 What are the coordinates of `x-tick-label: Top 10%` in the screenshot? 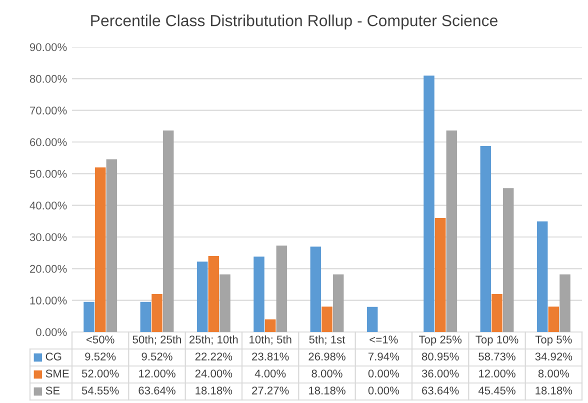 It's located at (497, 341).